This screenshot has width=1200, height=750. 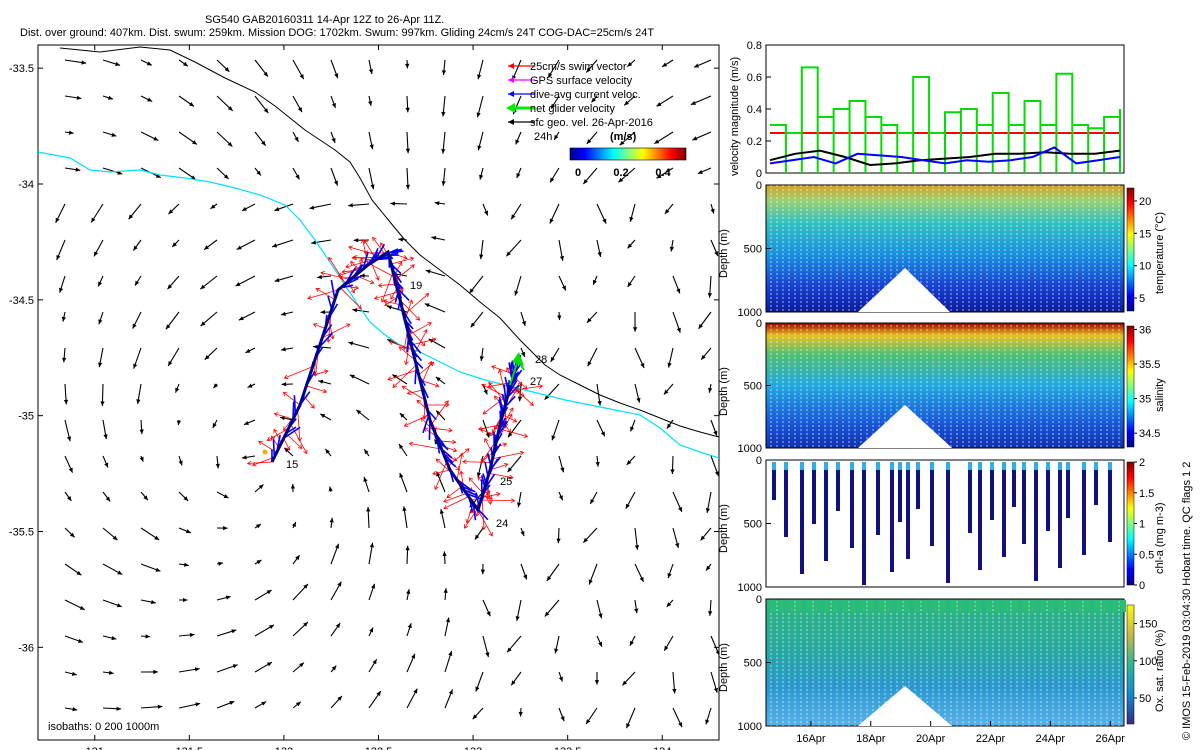 What do you see at coordinates (581, 81) in the screenshot?
I see `legend-label-gps: GPS surface velocity` at bounding box center [581, 81].